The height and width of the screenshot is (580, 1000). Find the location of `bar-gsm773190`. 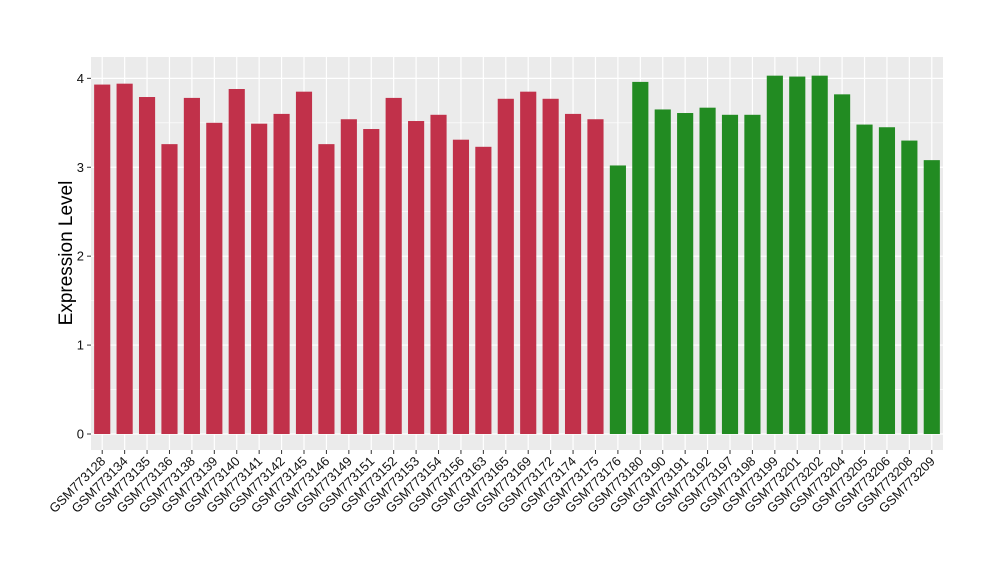

bar-gsm773190 is located at coordinates (662, 271).